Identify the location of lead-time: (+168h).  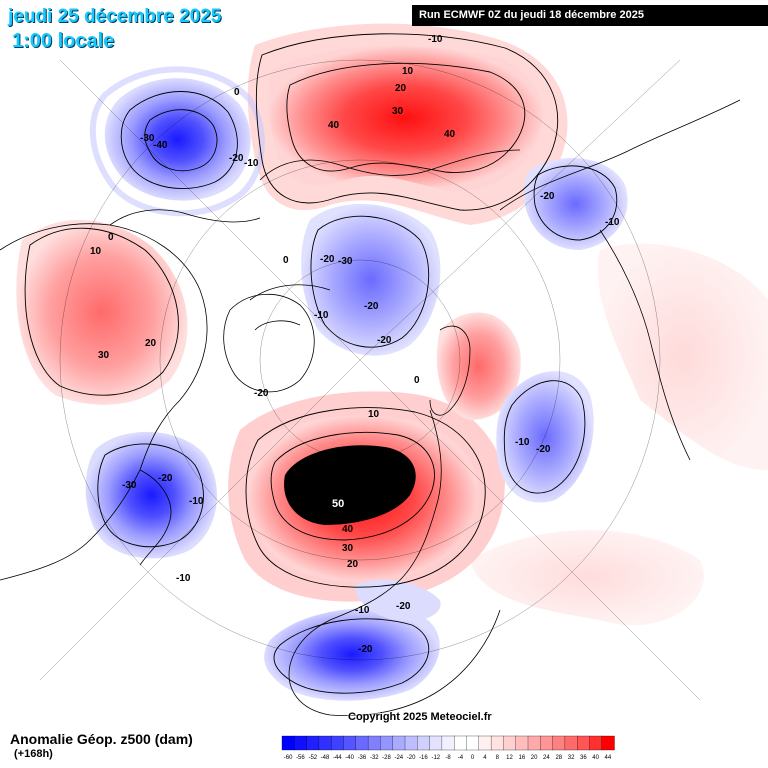
(33, 754).